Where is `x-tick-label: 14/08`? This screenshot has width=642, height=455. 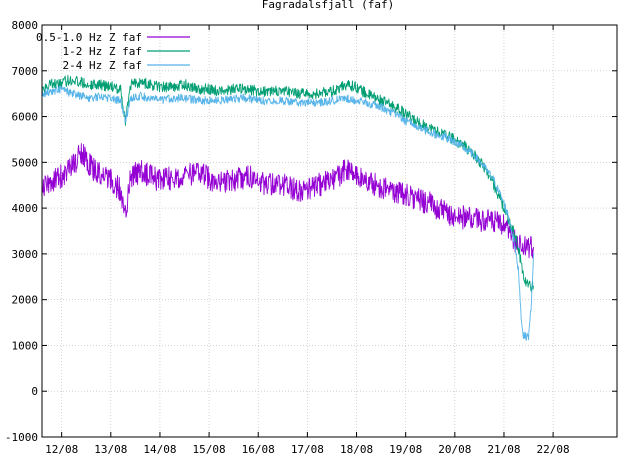
x-tick-label: 14/08 is located at coordinates (159, 449).